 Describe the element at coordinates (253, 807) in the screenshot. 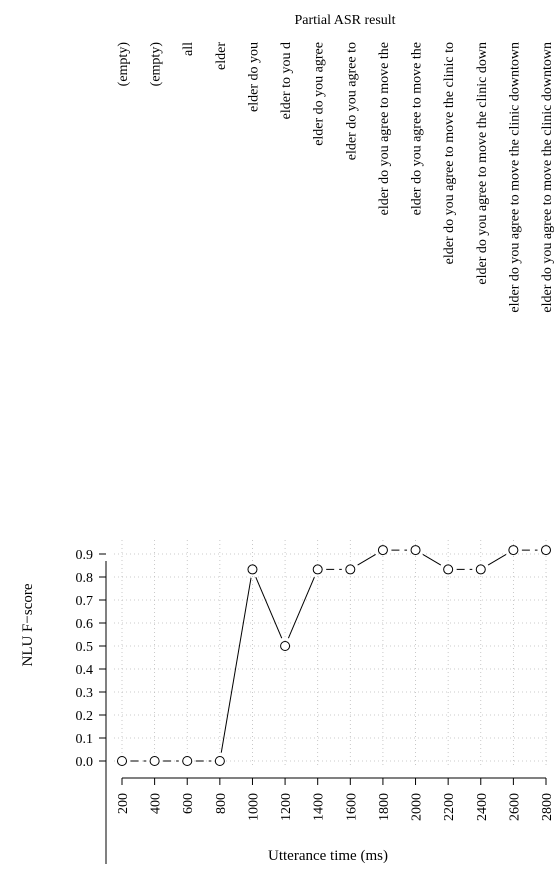

I see `x-tick-label: 1000` at that location.